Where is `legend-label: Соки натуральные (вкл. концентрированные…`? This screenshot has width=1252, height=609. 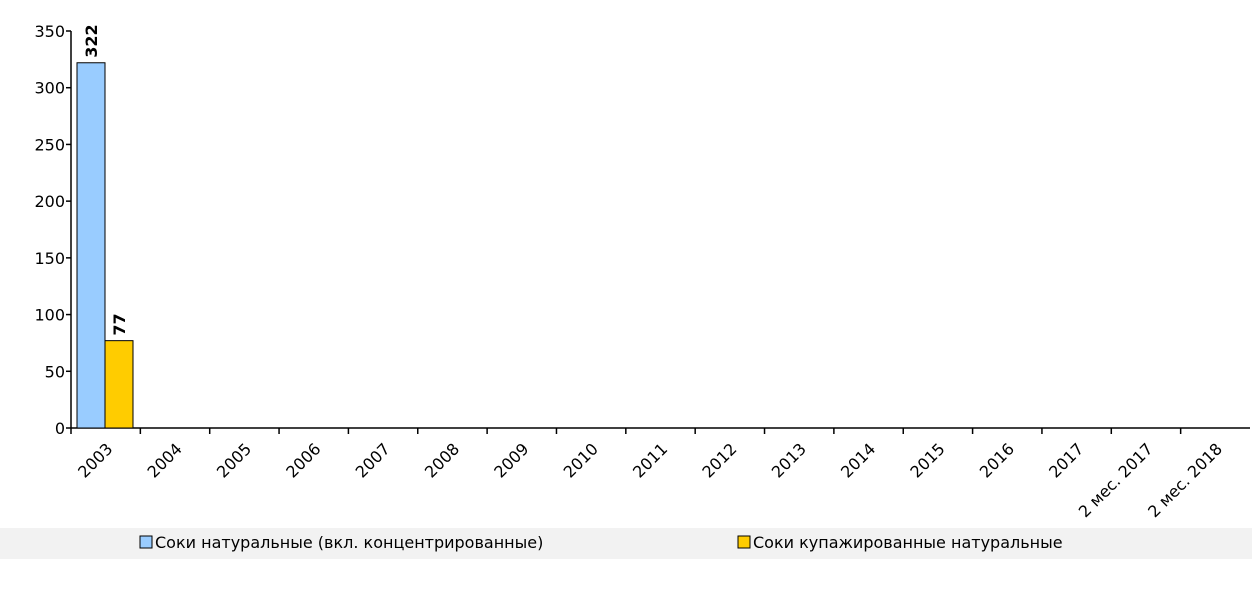 legend-label: Соки натуральные (вкл. концентрированные… is located at coordinates (349, 542).